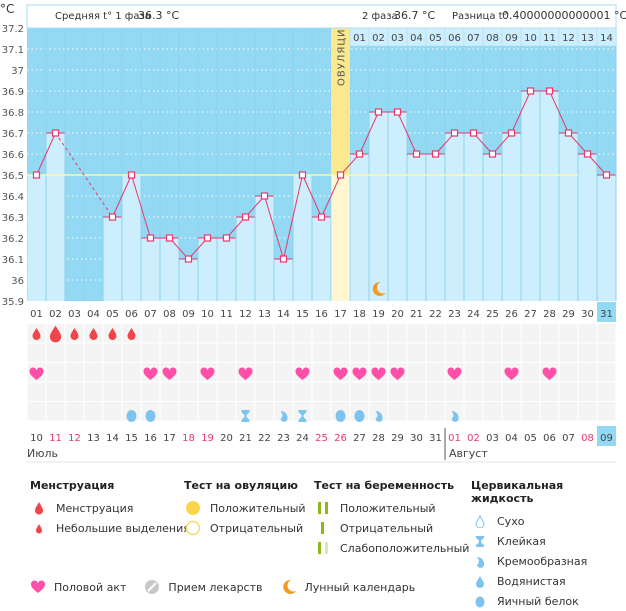 This screenshot has width=626, height=611. Describe the element at coordinates (530, 314) in the screenshot. I see `cycle-day-label: 27` at that location.